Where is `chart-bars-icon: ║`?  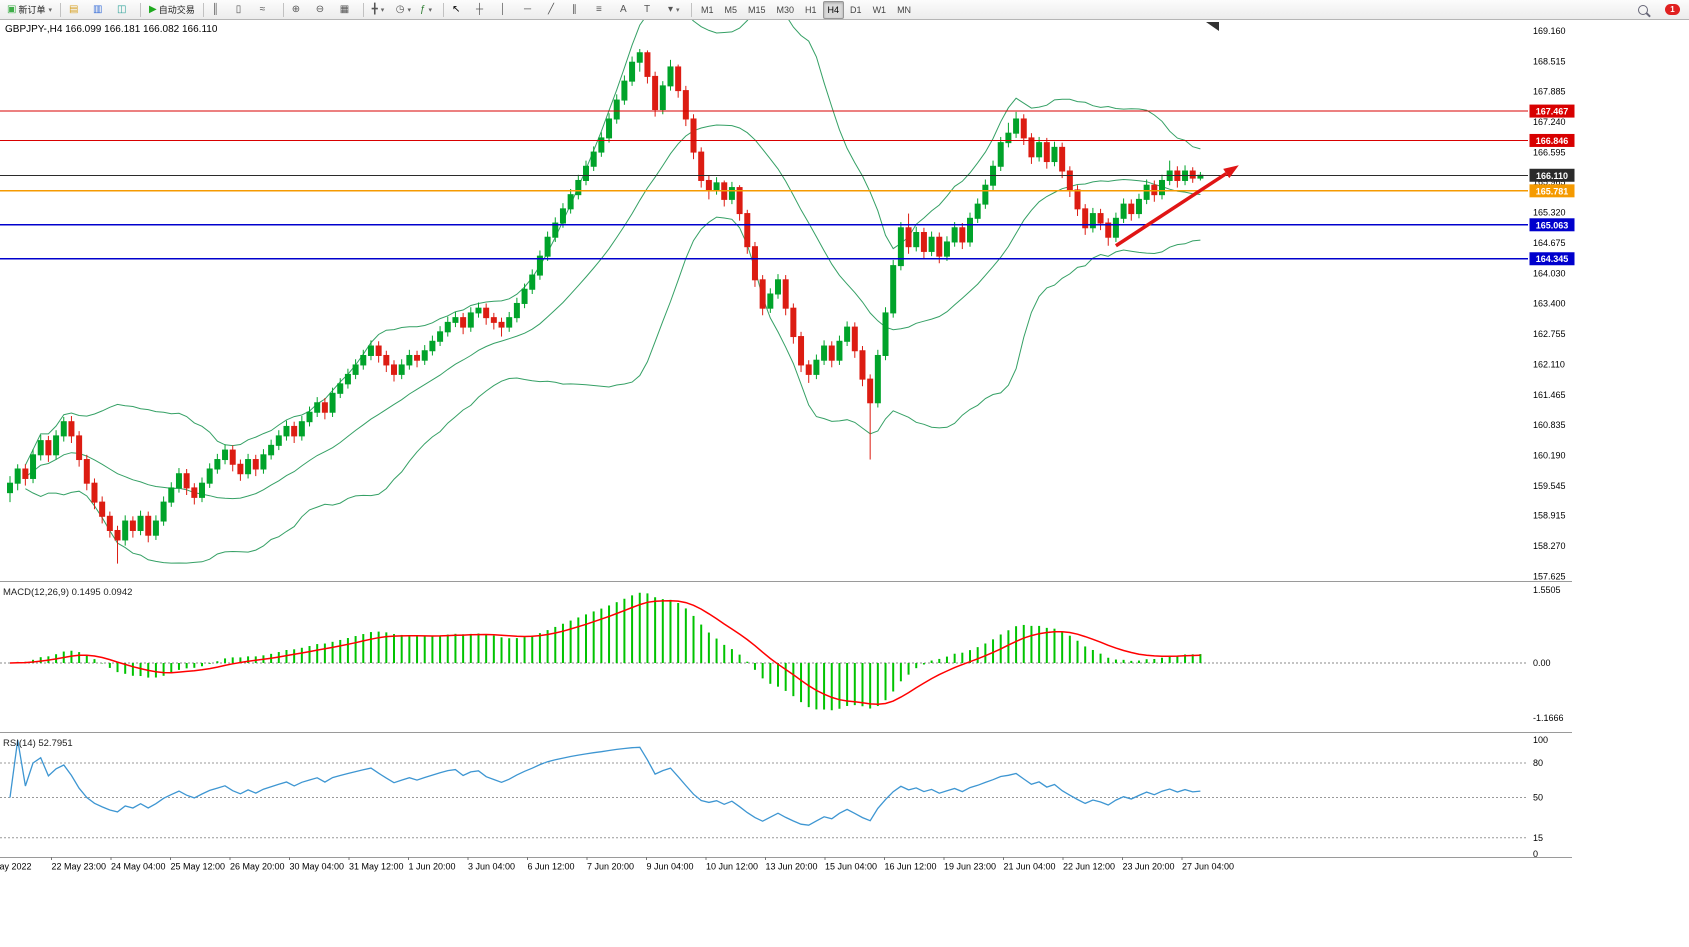
chart-bars-icon: ║ is located at coordinates (215, 9).